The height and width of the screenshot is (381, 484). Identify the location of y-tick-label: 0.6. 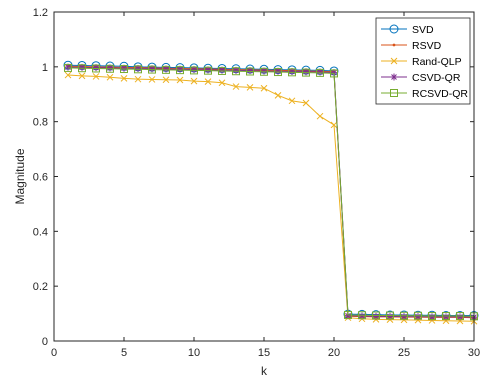
(40, 178).